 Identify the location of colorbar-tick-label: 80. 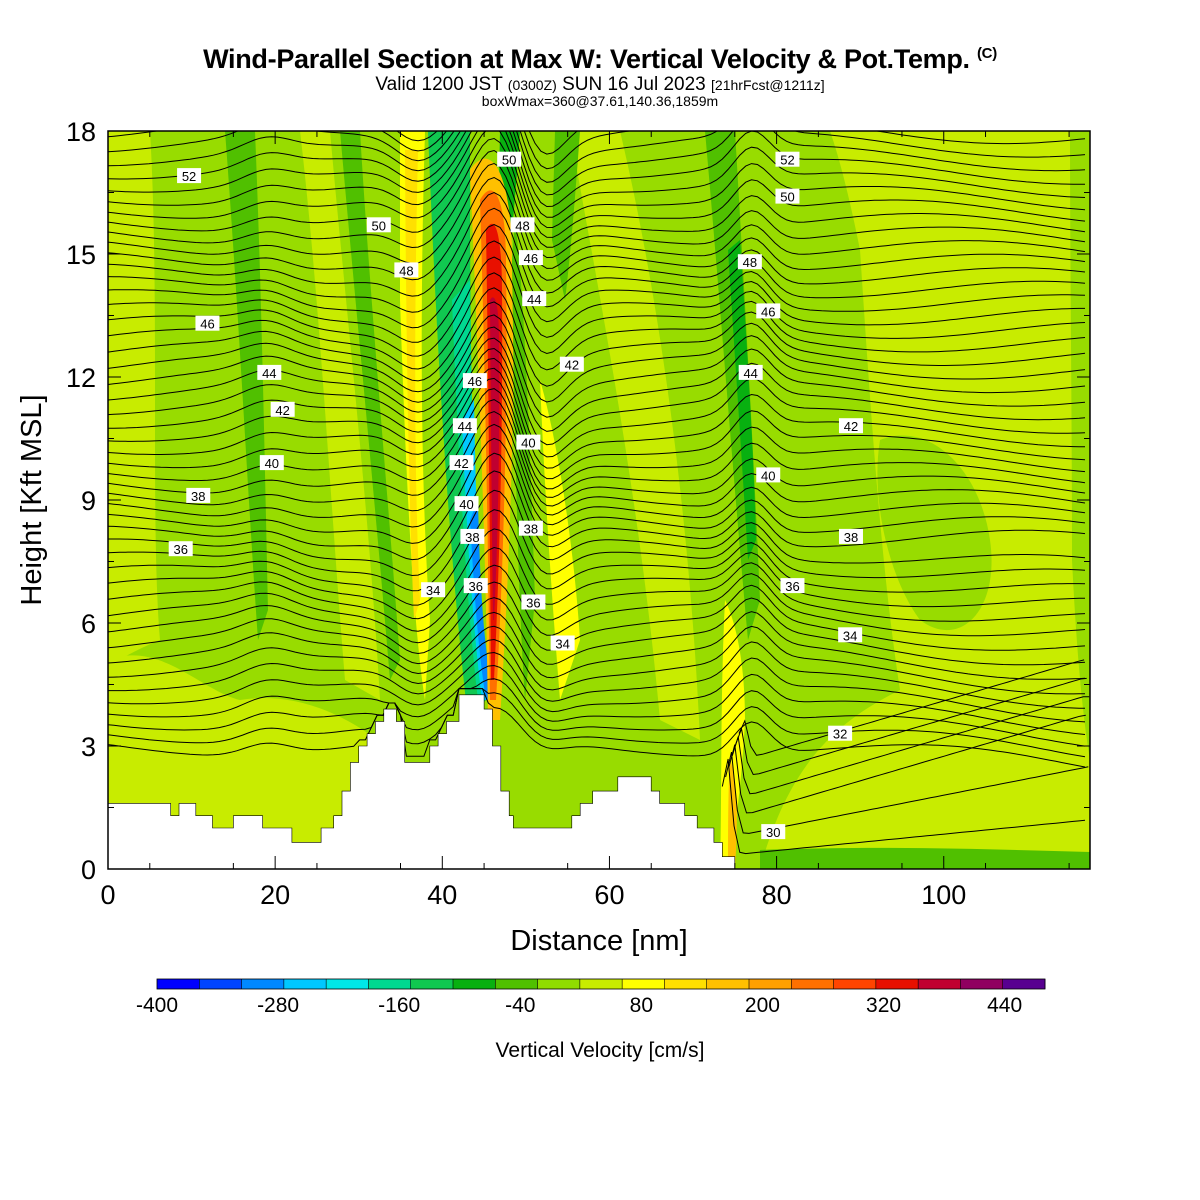
(641, 1005).